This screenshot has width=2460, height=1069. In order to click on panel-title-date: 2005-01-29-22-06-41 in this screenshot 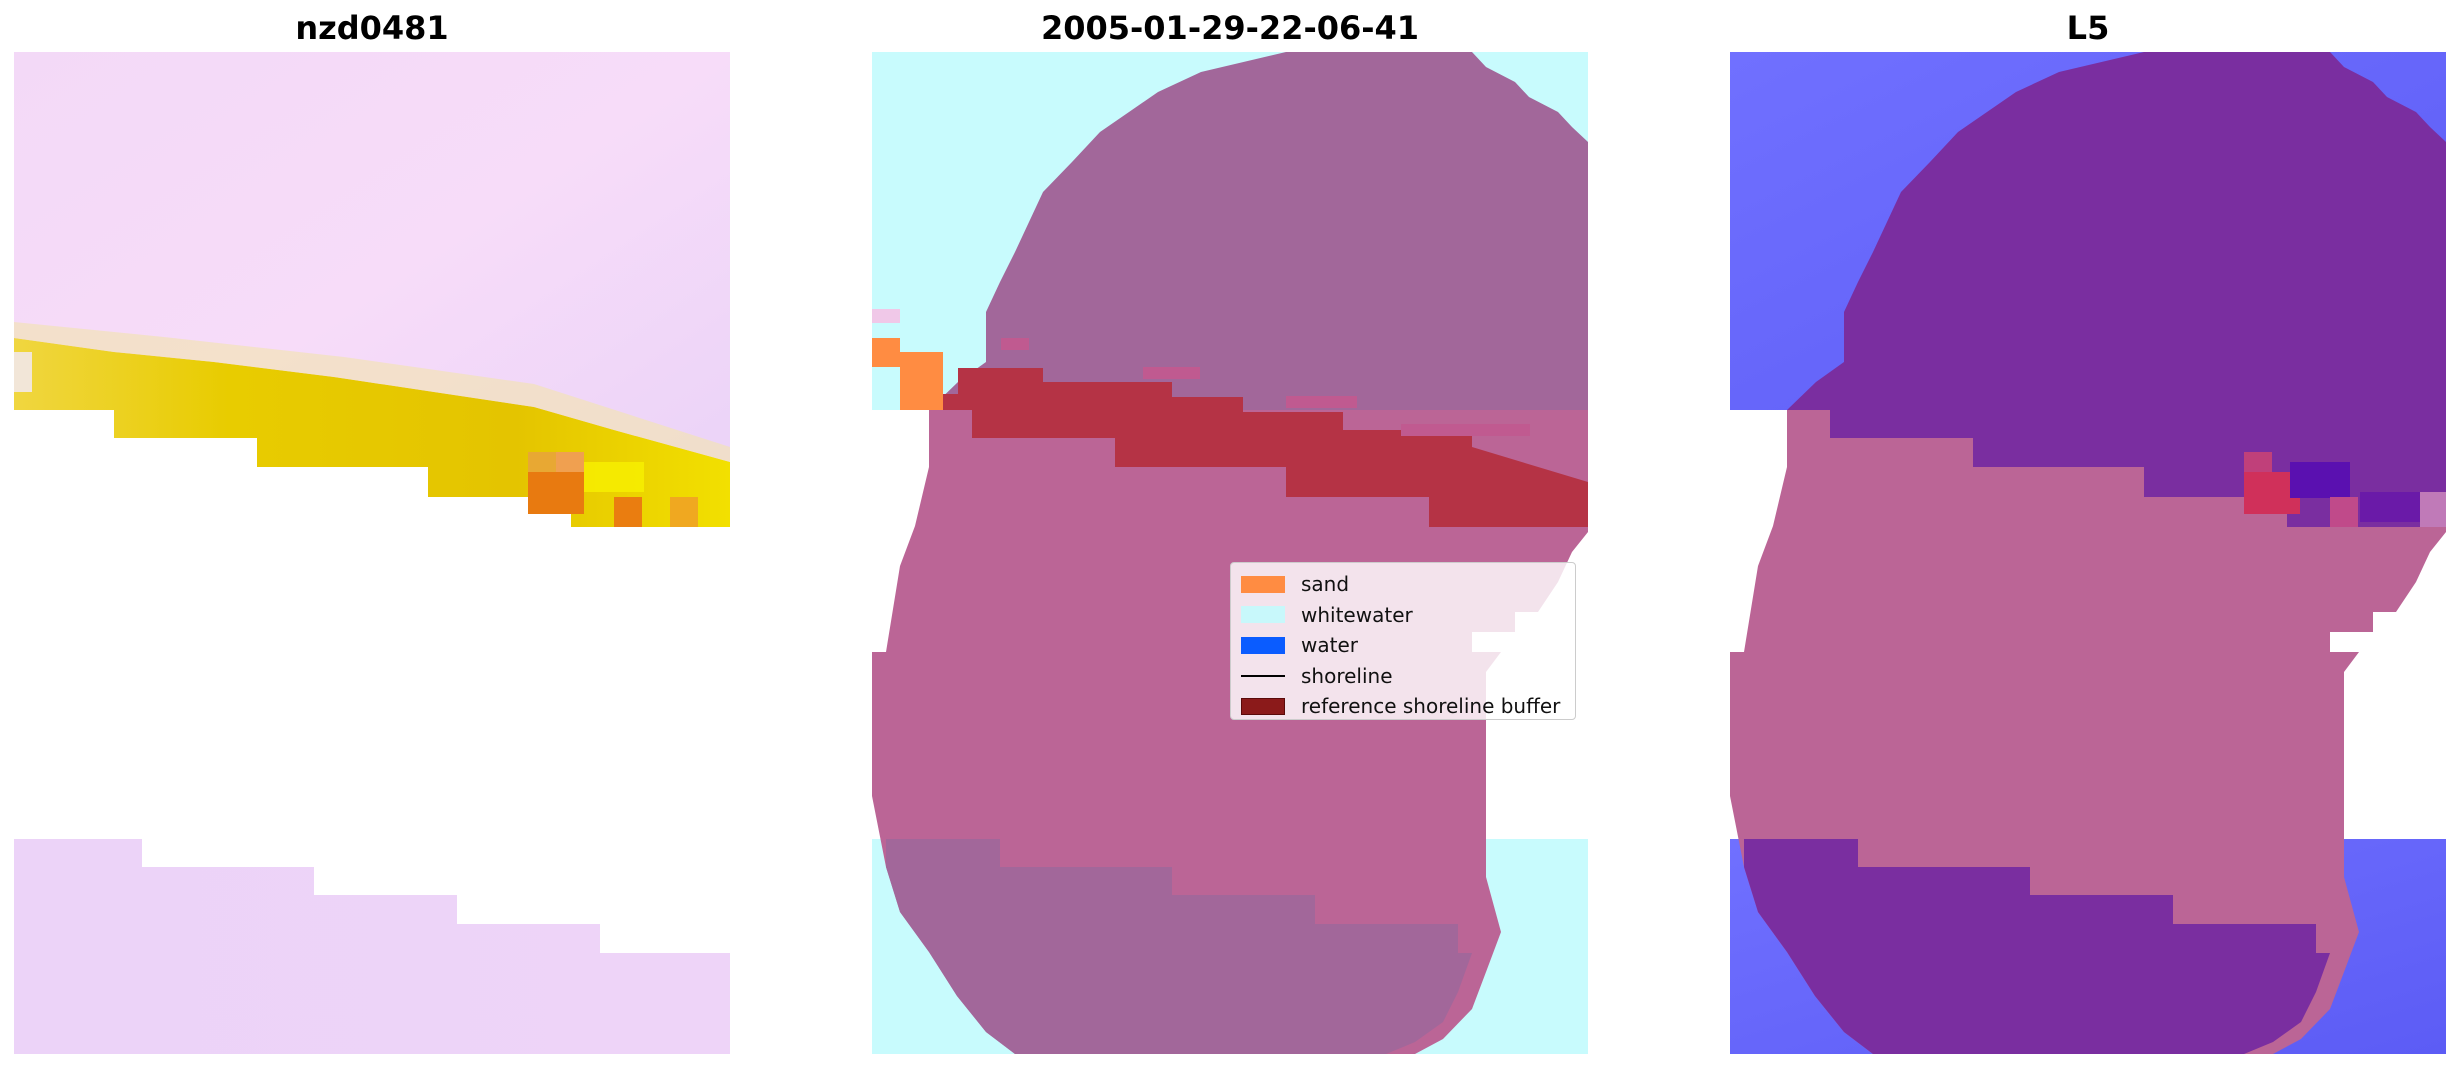, I will do `click(1230, 28)`.